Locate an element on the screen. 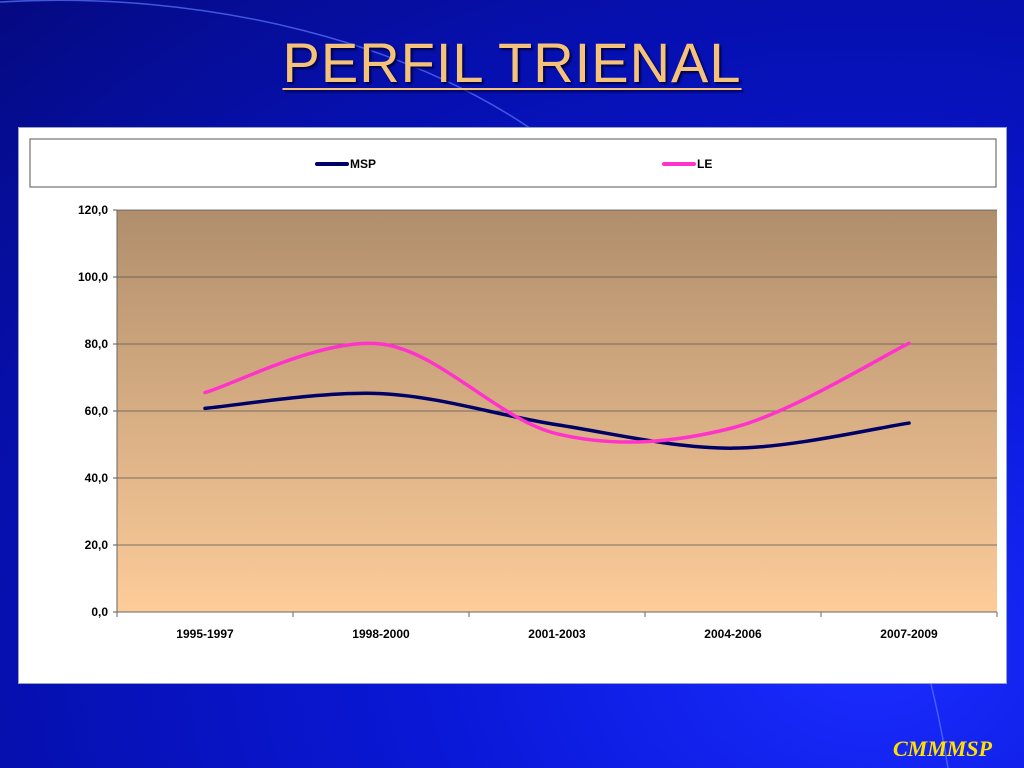 The width and height of the screenshot is (1024, 768). y-tick-label: 0,0 is located at coordinates (99, 612).